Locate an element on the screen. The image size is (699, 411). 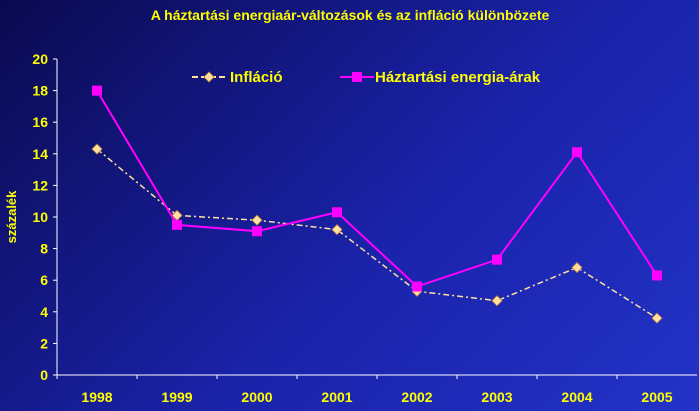
y-axis-label: százalék is located at coordinates (11, 217).